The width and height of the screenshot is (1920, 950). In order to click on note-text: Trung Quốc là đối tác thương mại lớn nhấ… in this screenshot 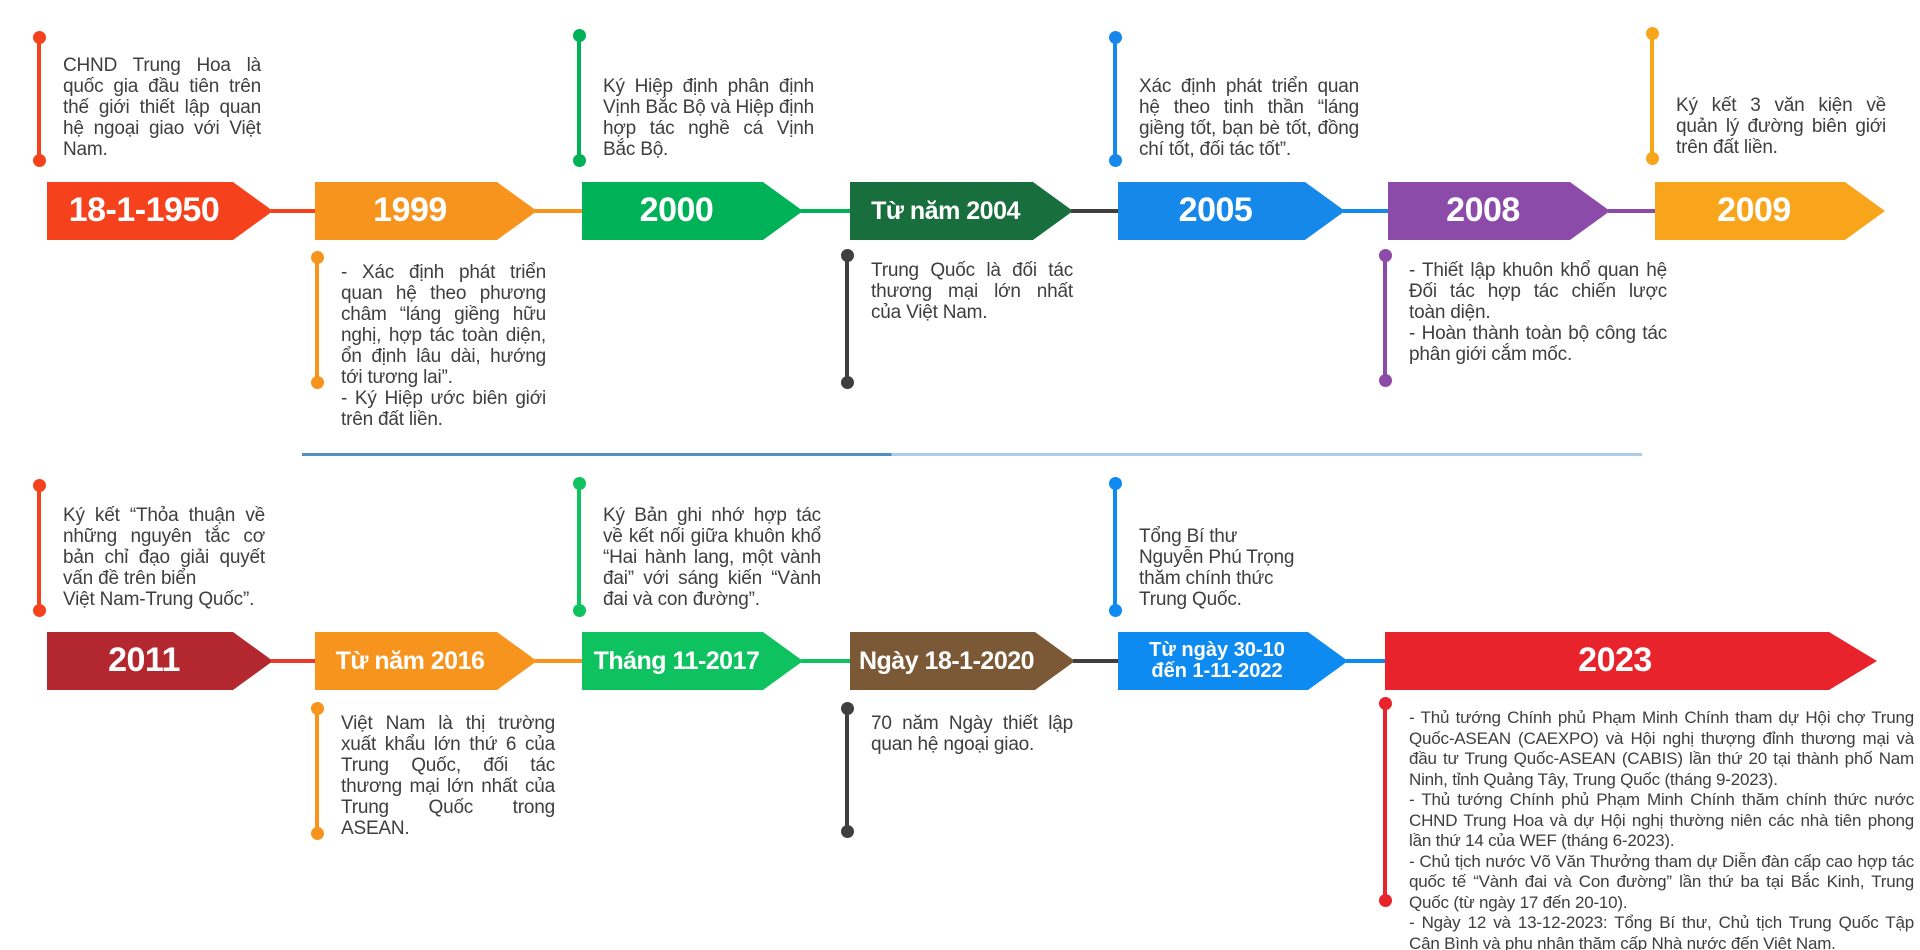, I will do `click(972, 291)`.